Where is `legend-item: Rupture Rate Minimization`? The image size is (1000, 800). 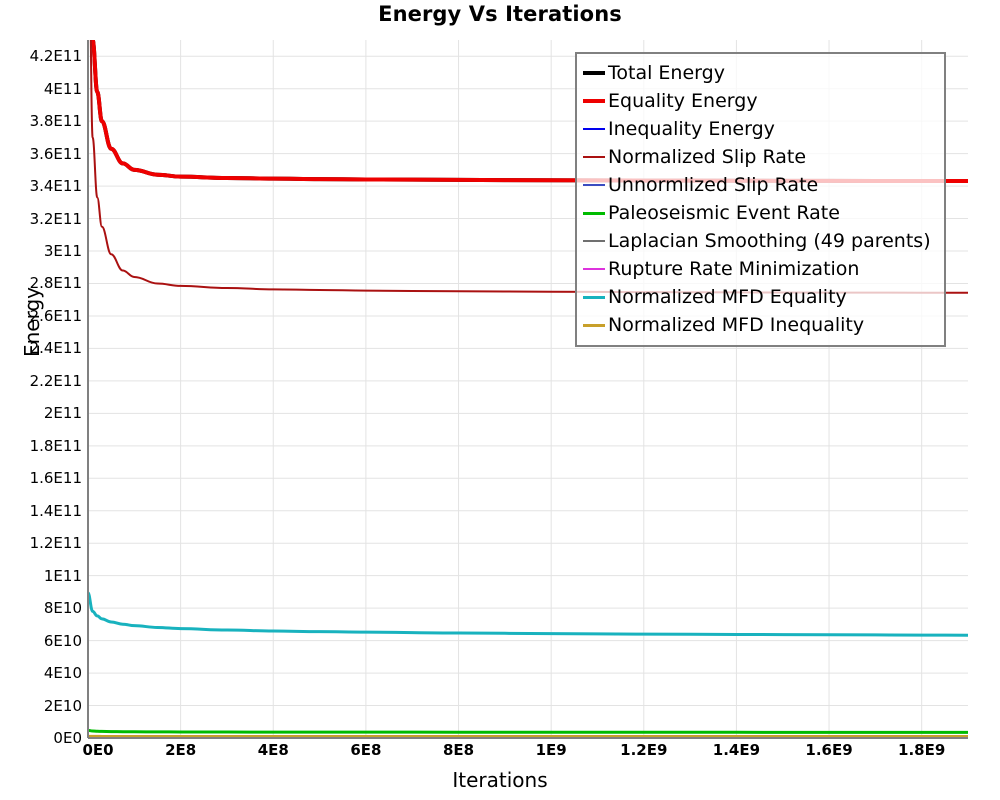
legend-item: Rupture Rate Minimization is located at coordinates (760, 269).